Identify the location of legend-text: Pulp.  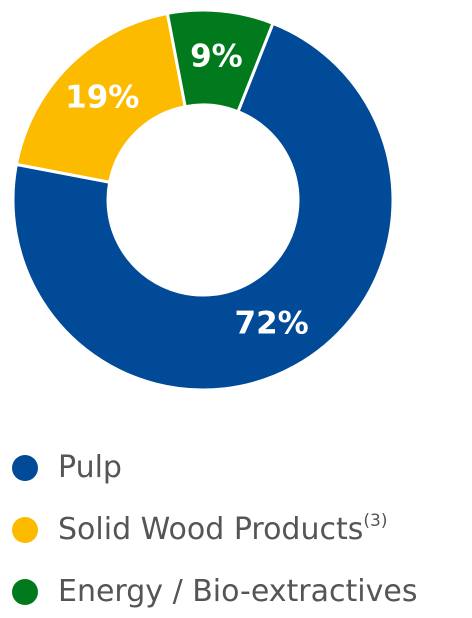
(90, 467).